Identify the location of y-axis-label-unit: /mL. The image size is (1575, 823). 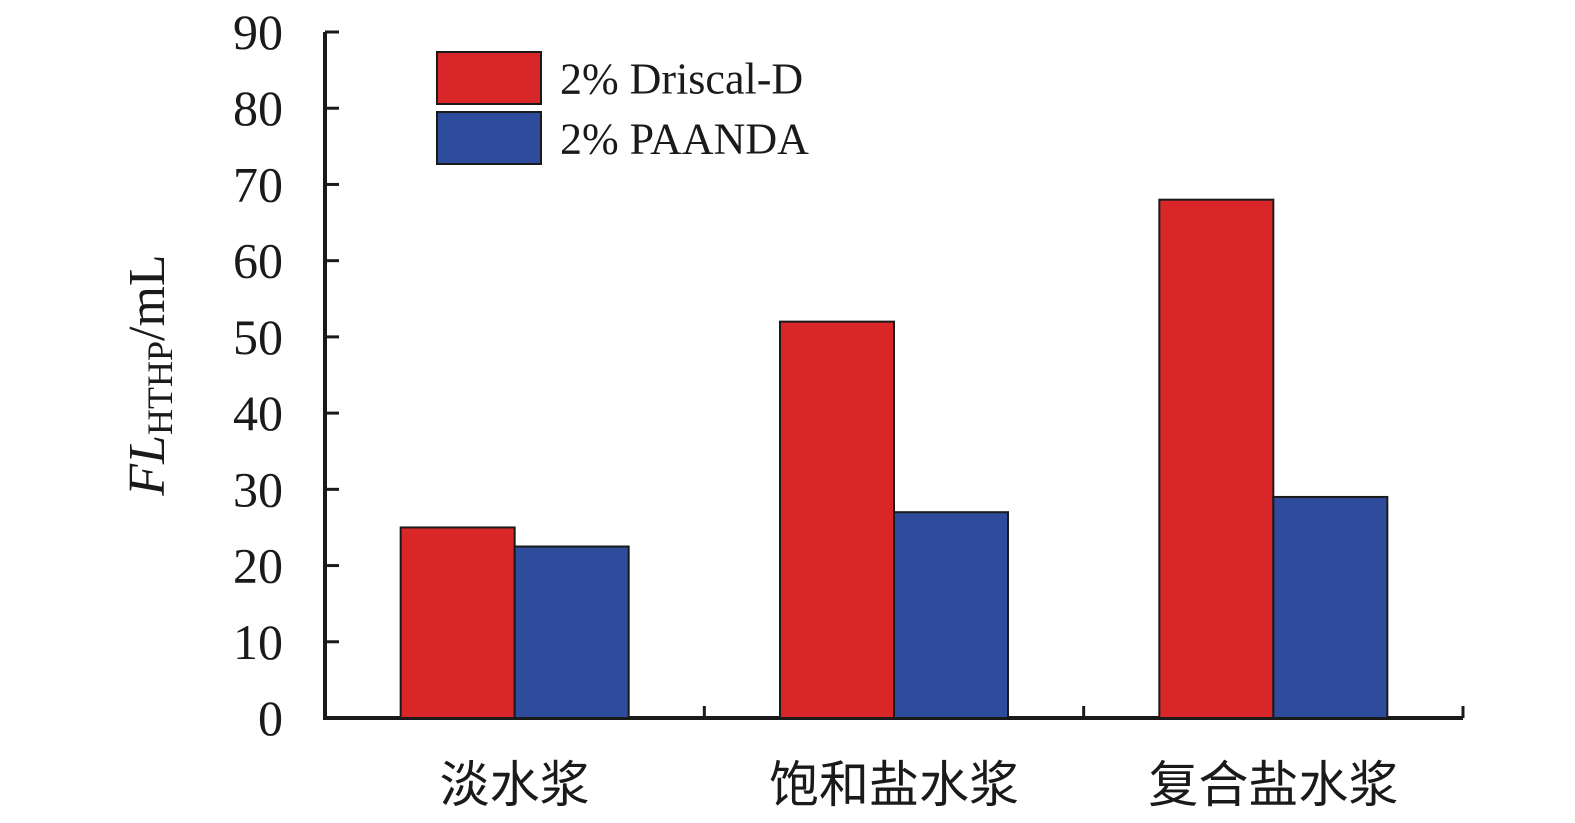
(147, 297).